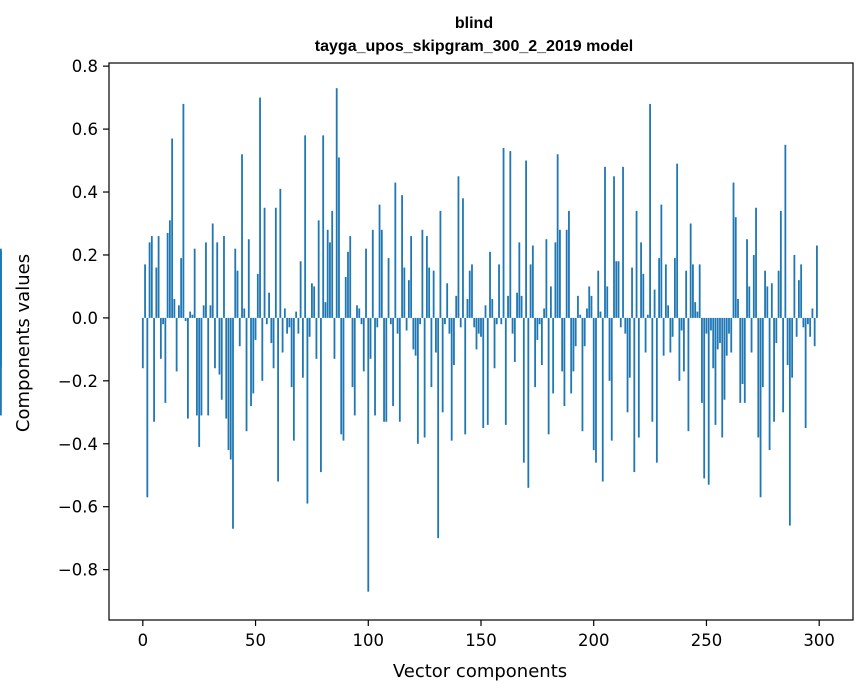  Describe the element at coordinates (143, 640) in the screenshot. I see `x-tick-label: 0` at that location.